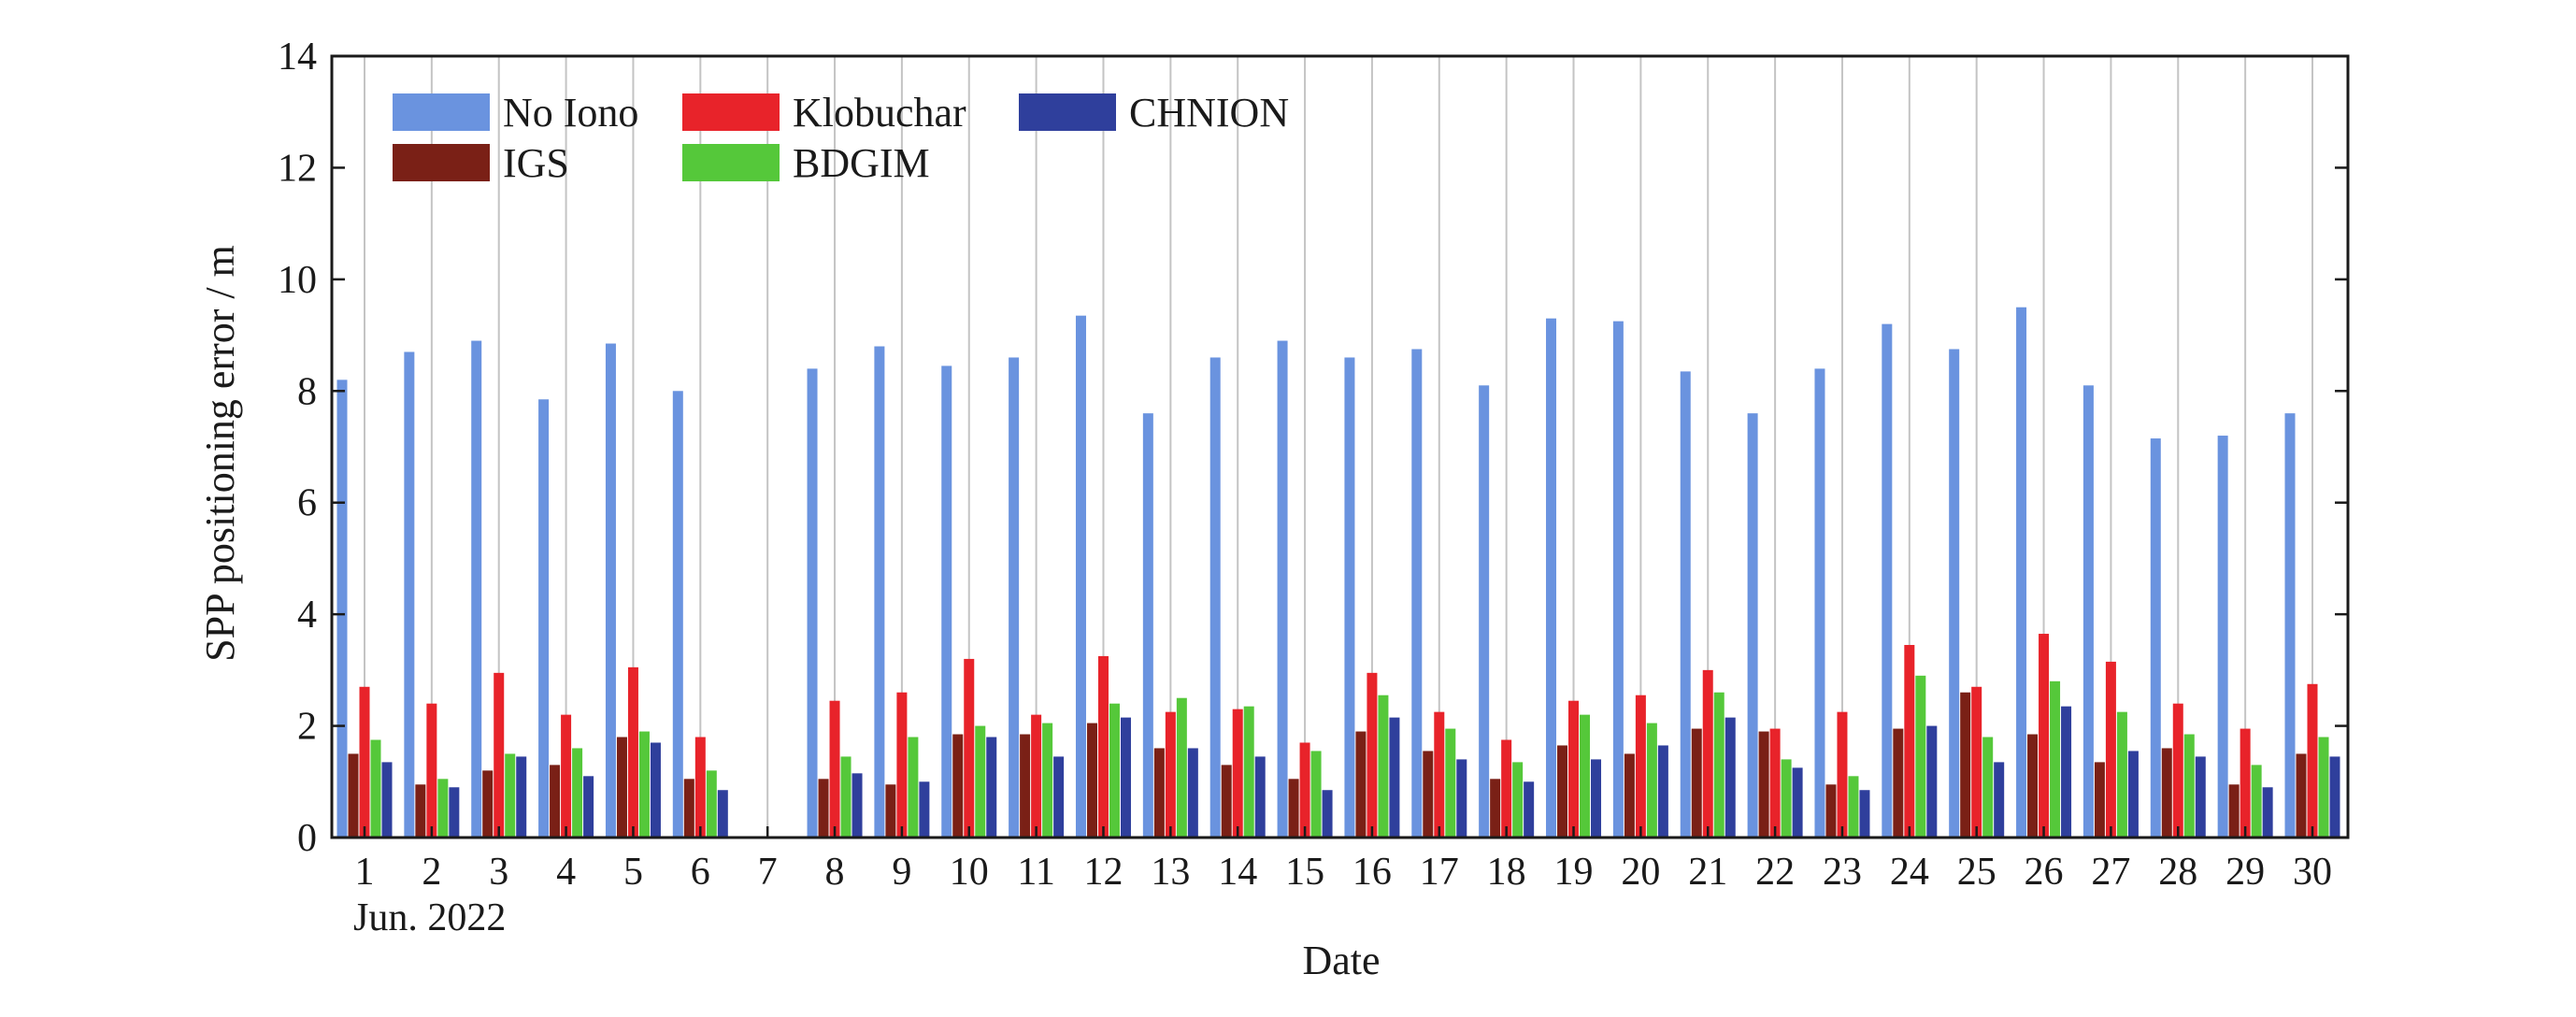  Describe the element at coordinates (1170, 872) in the screenshot. I see `x-tick-label: 13` at that location.